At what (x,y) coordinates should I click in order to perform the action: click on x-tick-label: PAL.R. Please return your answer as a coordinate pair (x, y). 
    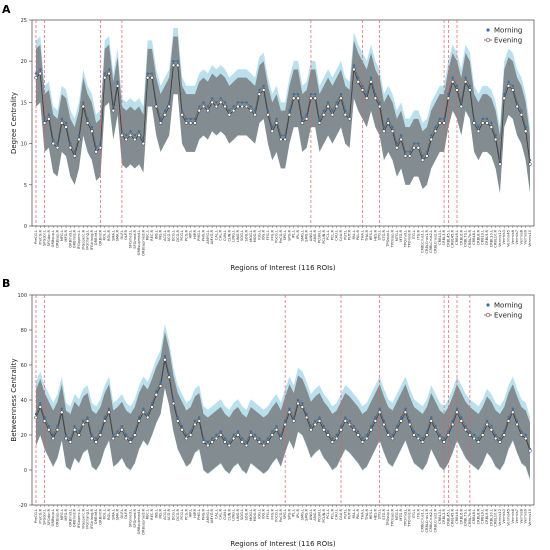
    Looking at the image, I should click on (358, 235).